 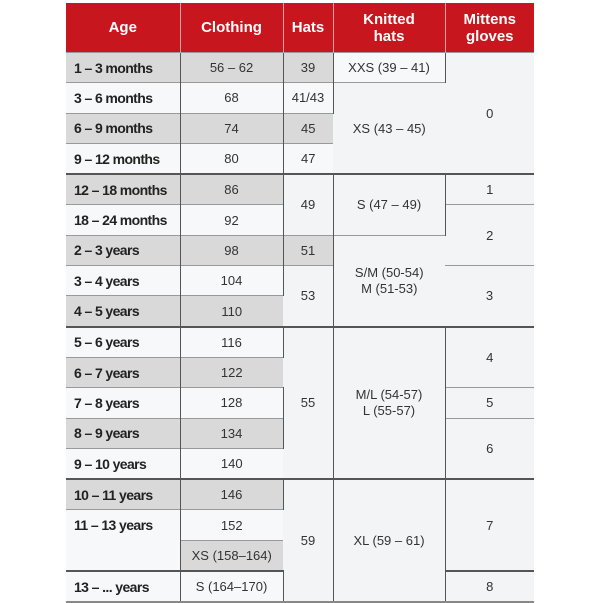 What do you see at coordinates (389, 394) in the screenshot?
I see `knitted-line1: M/L (54-57)` at bounding box center [389, 394].